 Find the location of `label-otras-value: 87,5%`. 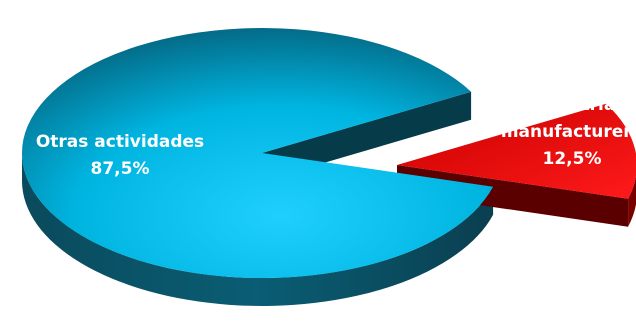

label-otras-value: 87,5% is located at coordinates (120, 169).